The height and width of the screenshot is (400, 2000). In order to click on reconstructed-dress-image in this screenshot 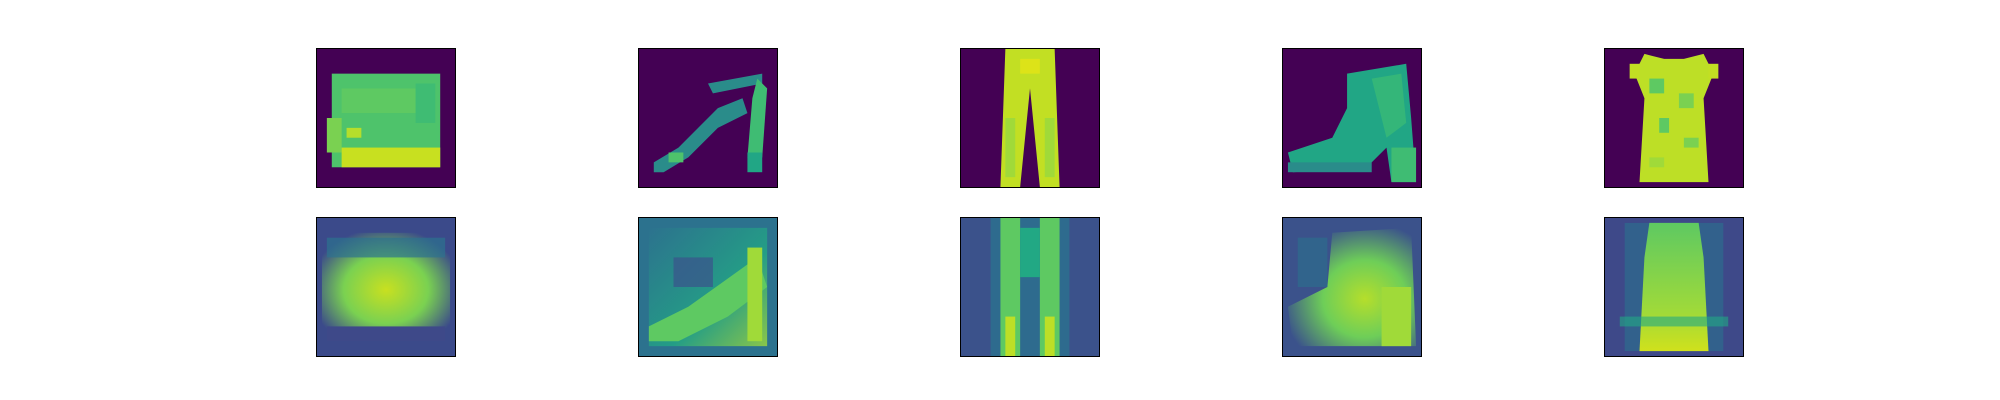, I will do `click(1674, 287)`.